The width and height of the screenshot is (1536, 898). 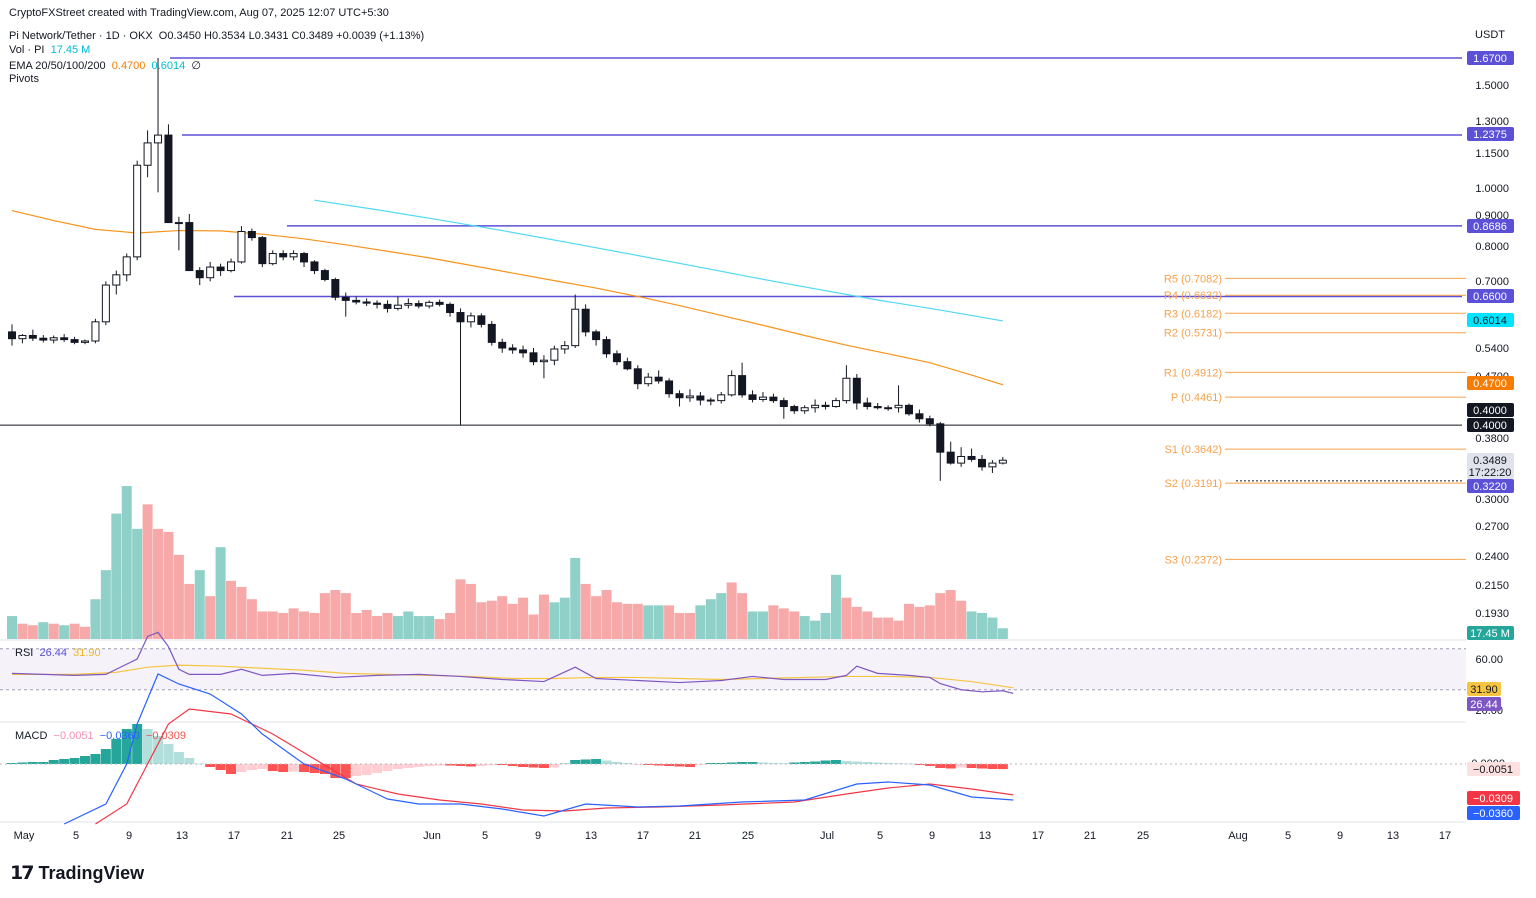 I want to click on volume-bar, so click(x=335, y=614).